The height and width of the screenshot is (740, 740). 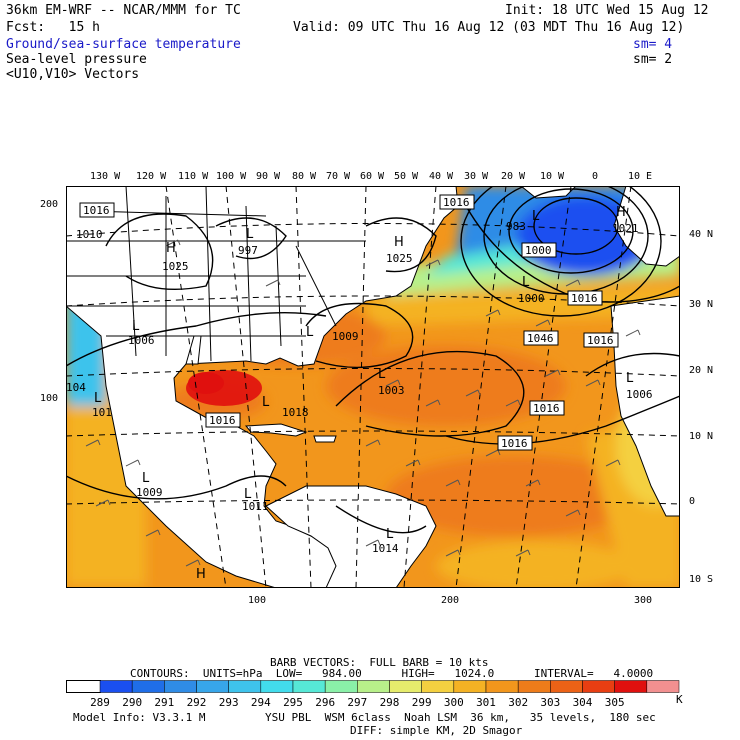 What do you see at coordinates (653, 59) in the screenshot?
I see `field-smooth-2: sm= 2` at bounding box center [653, 59].